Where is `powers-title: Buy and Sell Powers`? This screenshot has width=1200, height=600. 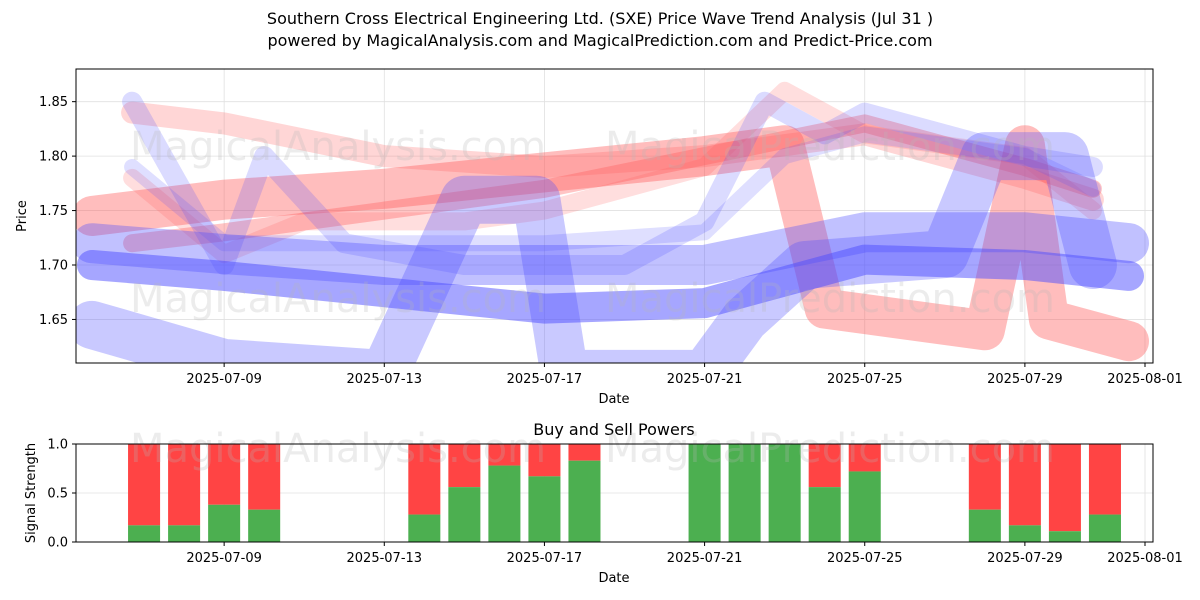
powers-title: Buy and Sell Powers is located at coordinates (614, 429).